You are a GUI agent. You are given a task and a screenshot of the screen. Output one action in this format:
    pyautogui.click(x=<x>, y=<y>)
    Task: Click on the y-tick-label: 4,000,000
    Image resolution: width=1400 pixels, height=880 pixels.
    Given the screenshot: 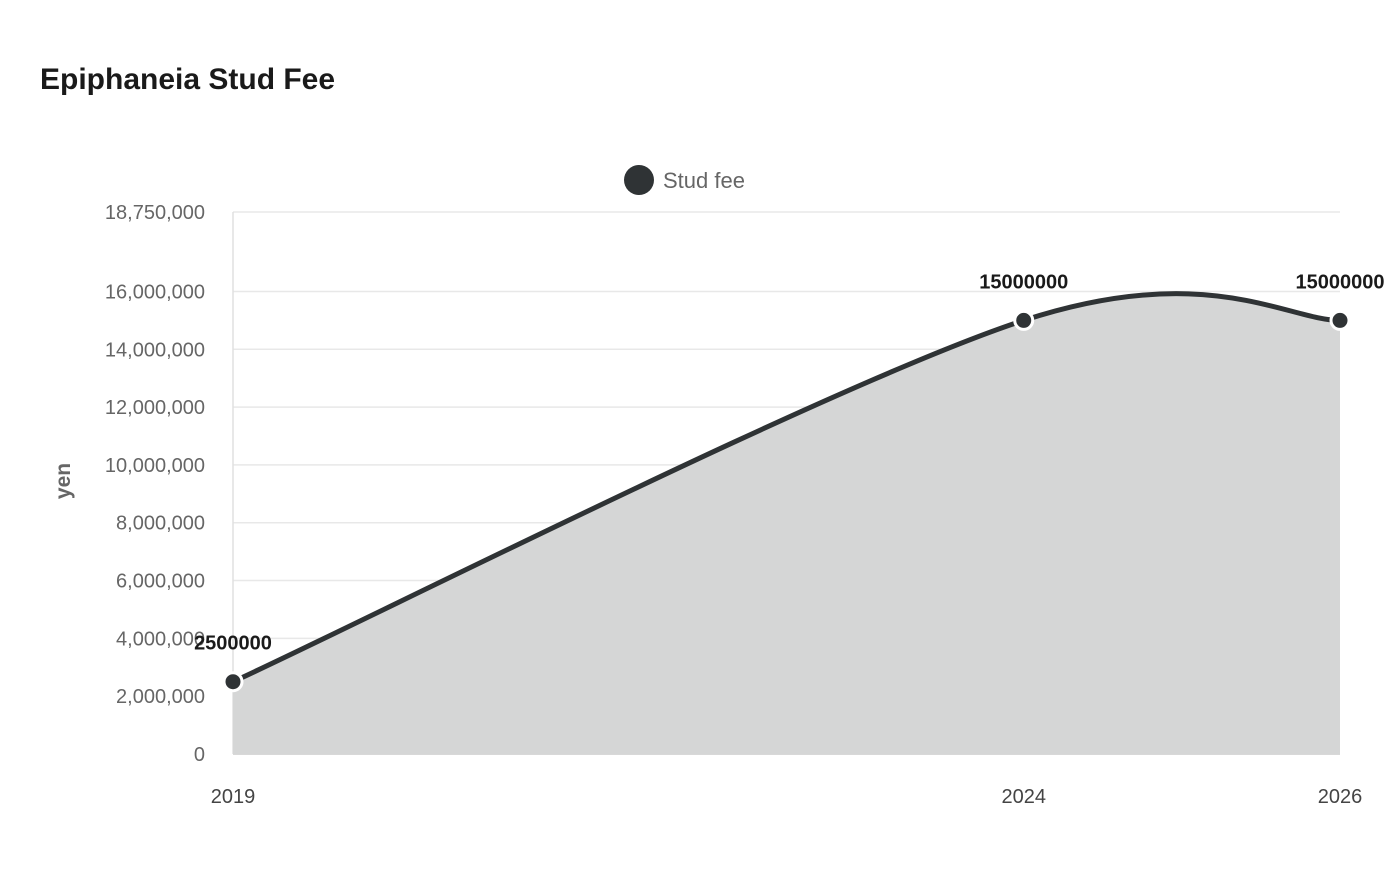 What is the action you would take?
    pyautogui.click(x=160, y=639)
    